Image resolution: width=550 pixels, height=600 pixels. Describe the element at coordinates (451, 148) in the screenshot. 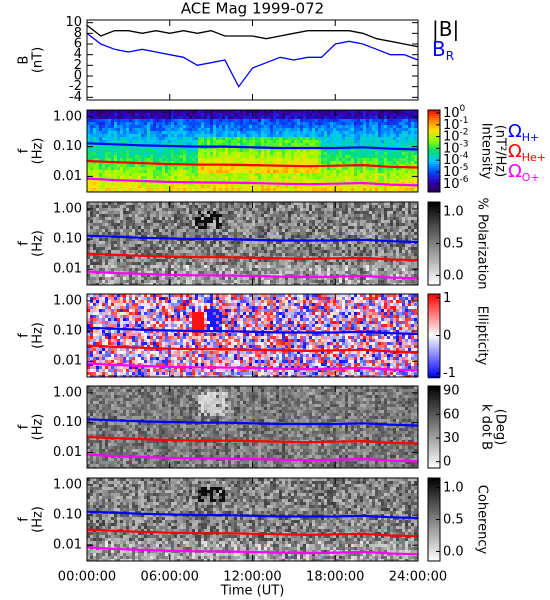

I see `colorbar-tick-text: 10` at that location.